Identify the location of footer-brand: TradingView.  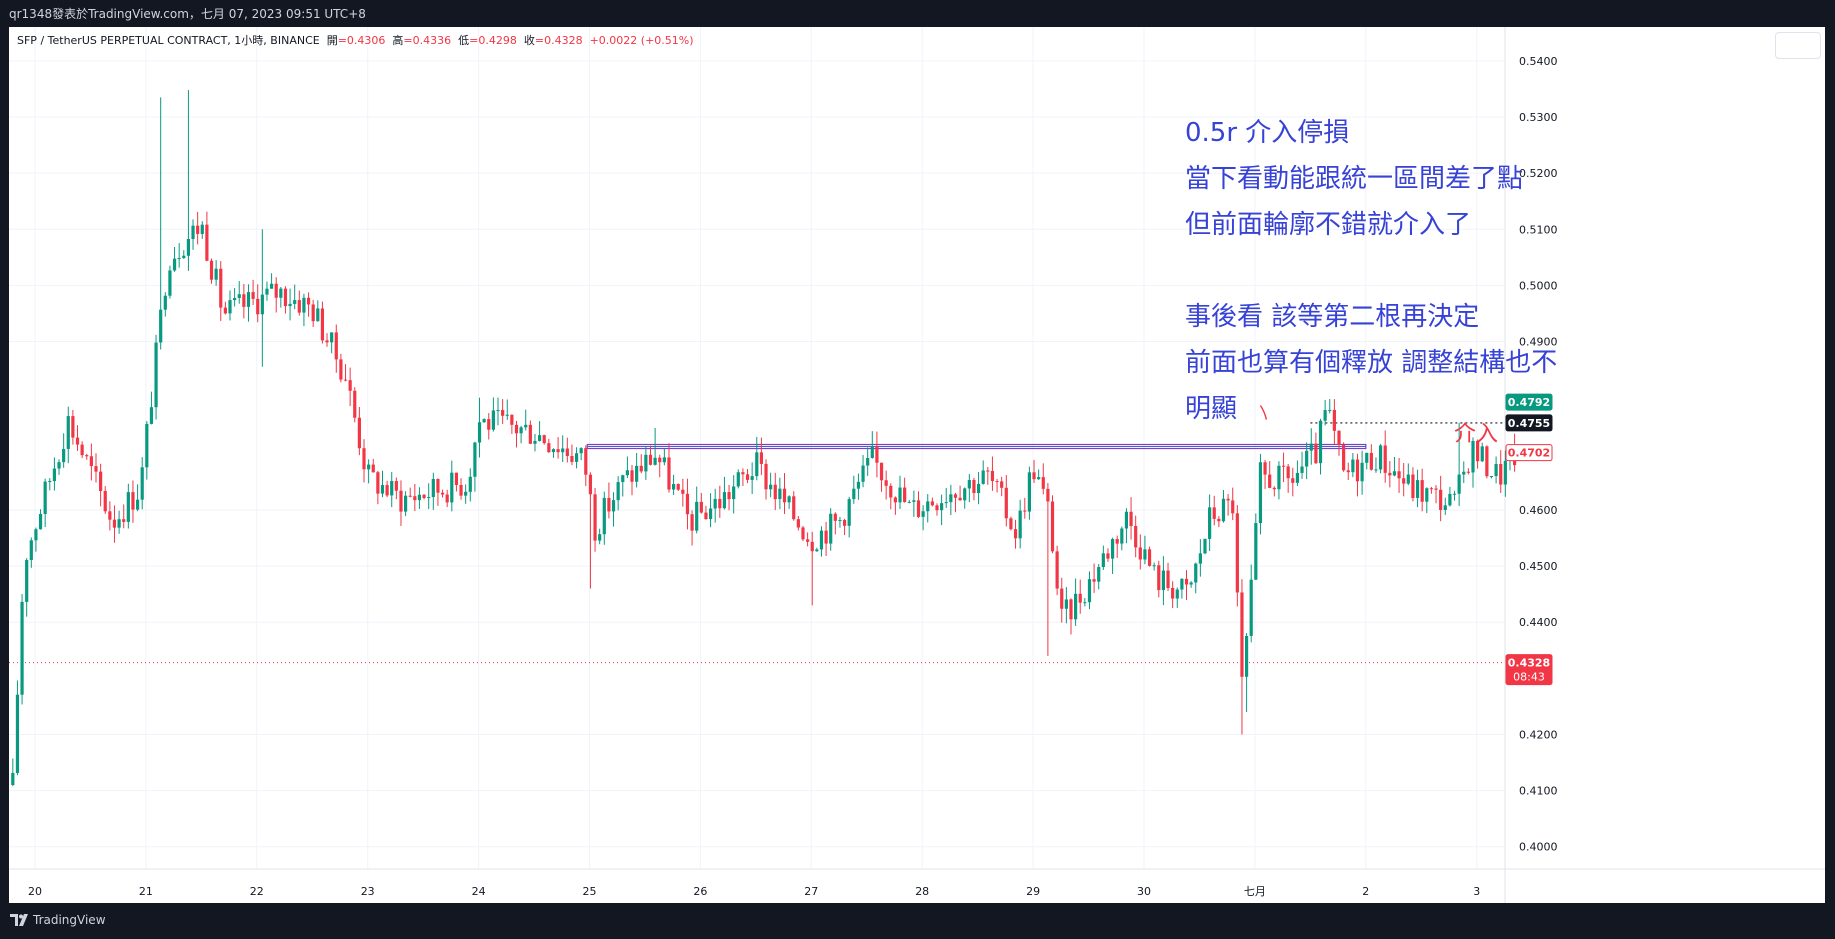
(69, 920).